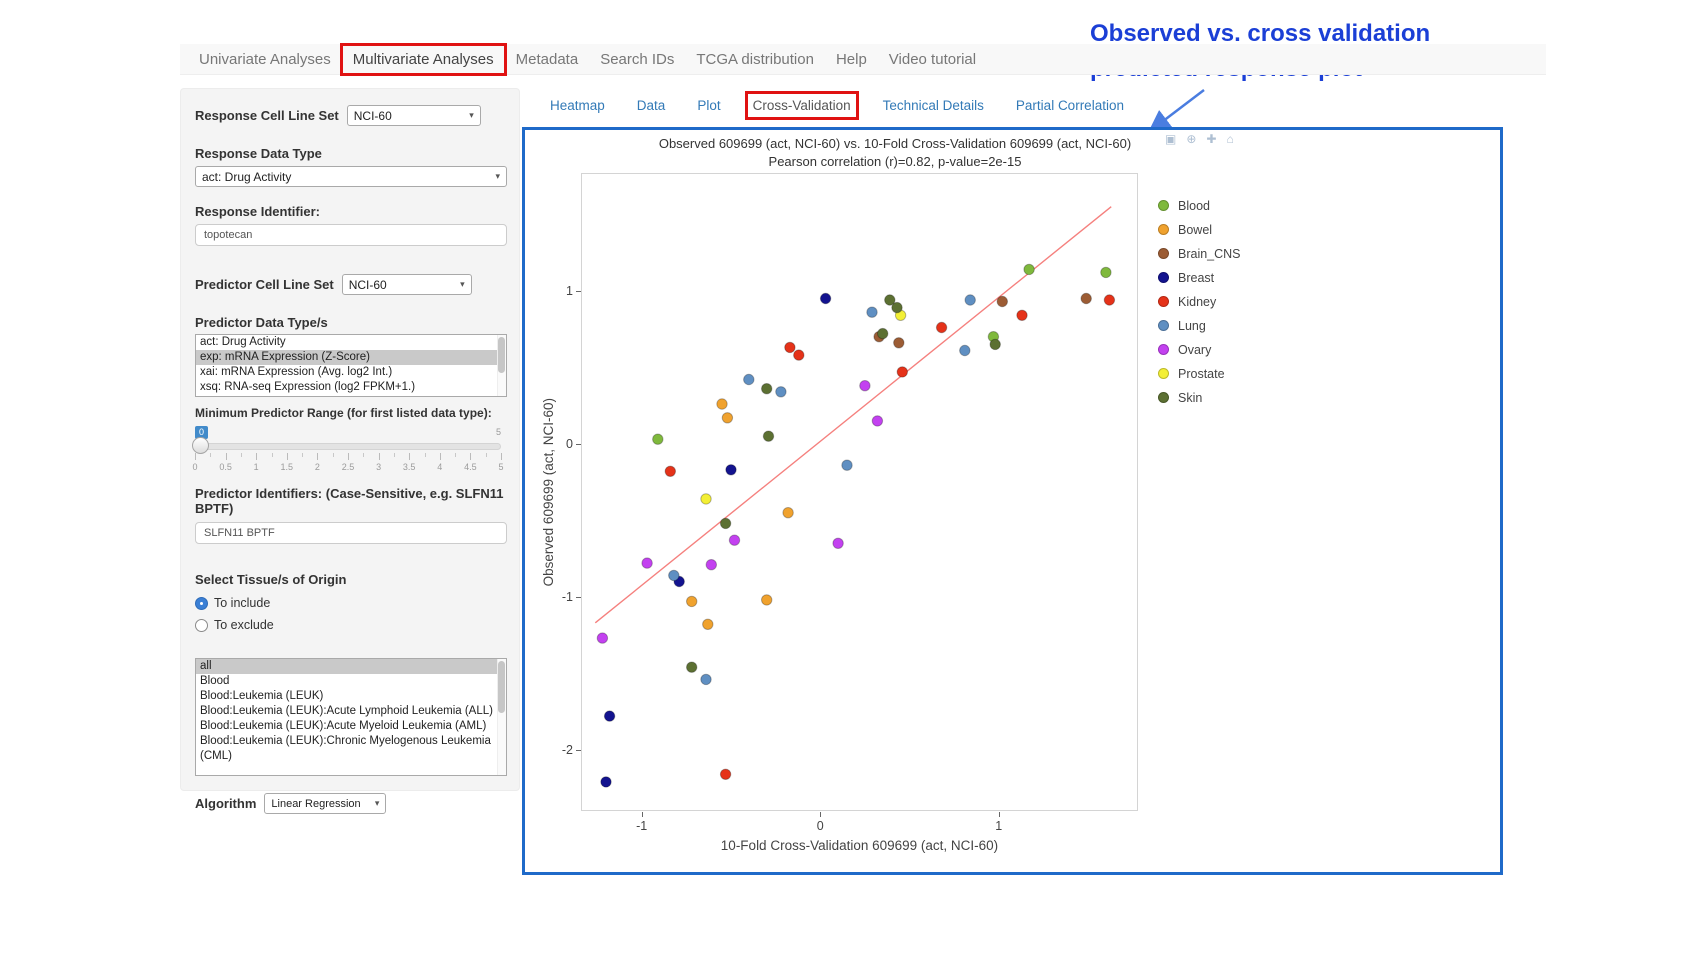  Describe the element at coordinates (577, 105) in the screenshot. I see `tab-heatmap: Heatmap` at that location.